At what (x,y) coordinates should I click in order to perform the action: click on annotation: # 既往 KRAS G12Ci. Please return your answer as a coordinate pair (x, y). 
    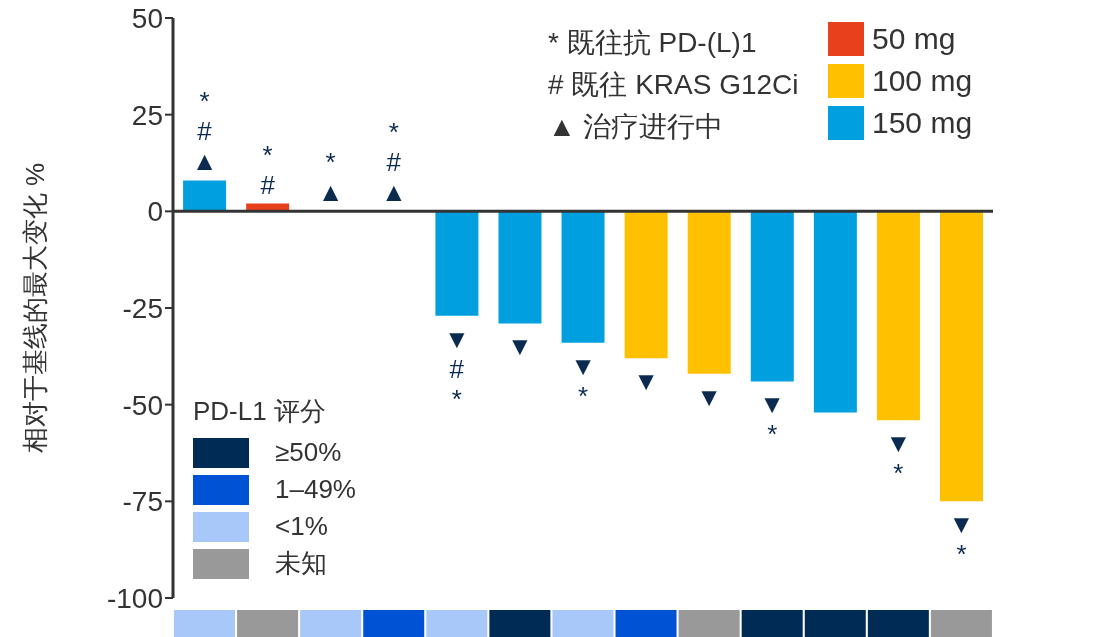
    Looking at the image, I should click on (673, 85).